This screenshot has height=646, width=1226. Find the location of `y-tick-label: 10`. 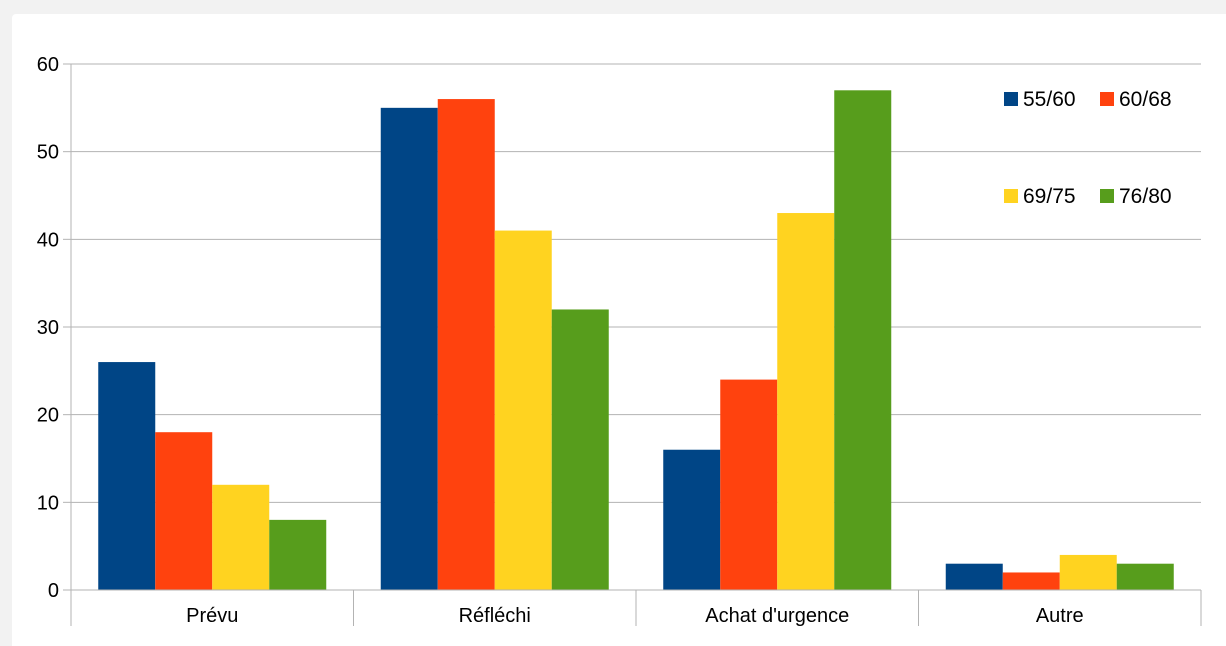

y-tick-label: 10 is located at coordinates (48, 503).